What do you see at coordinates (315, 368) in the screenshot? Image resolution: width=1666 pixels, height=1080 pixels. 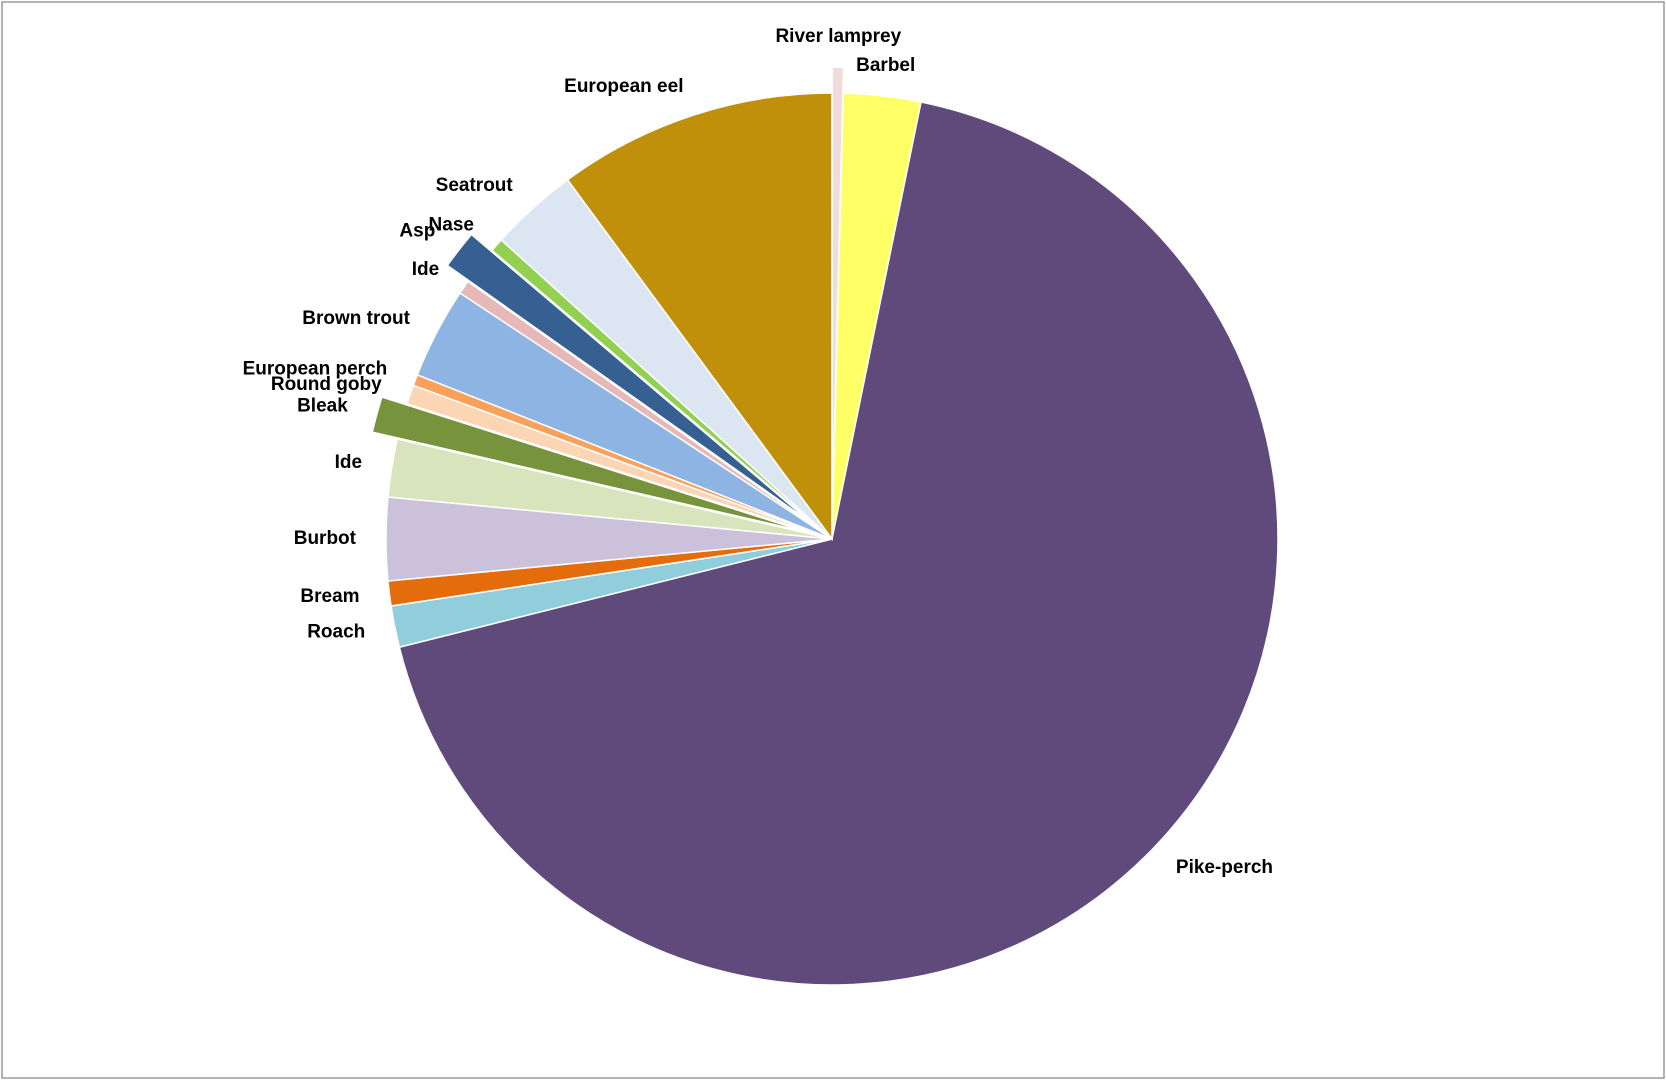 I see `slice-label: European perch` at bounding box center [315, 368].